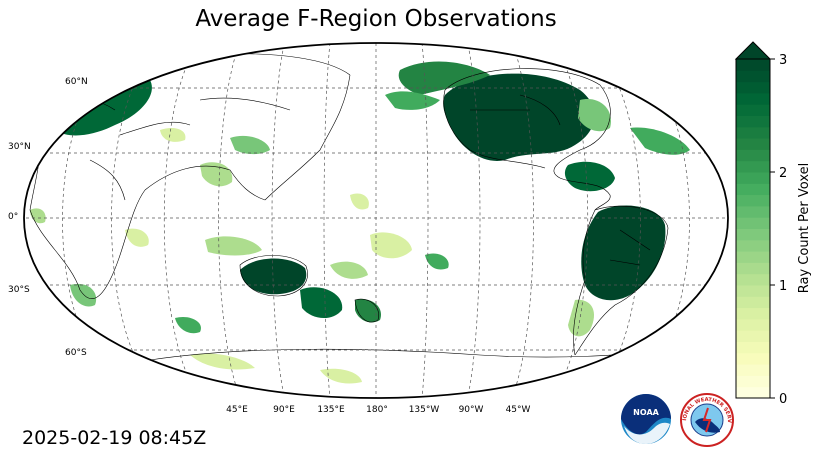 The width and height of the screenshot is (820, 461). I want to click on colorbar-tick-label: 1, so click(783, 286).